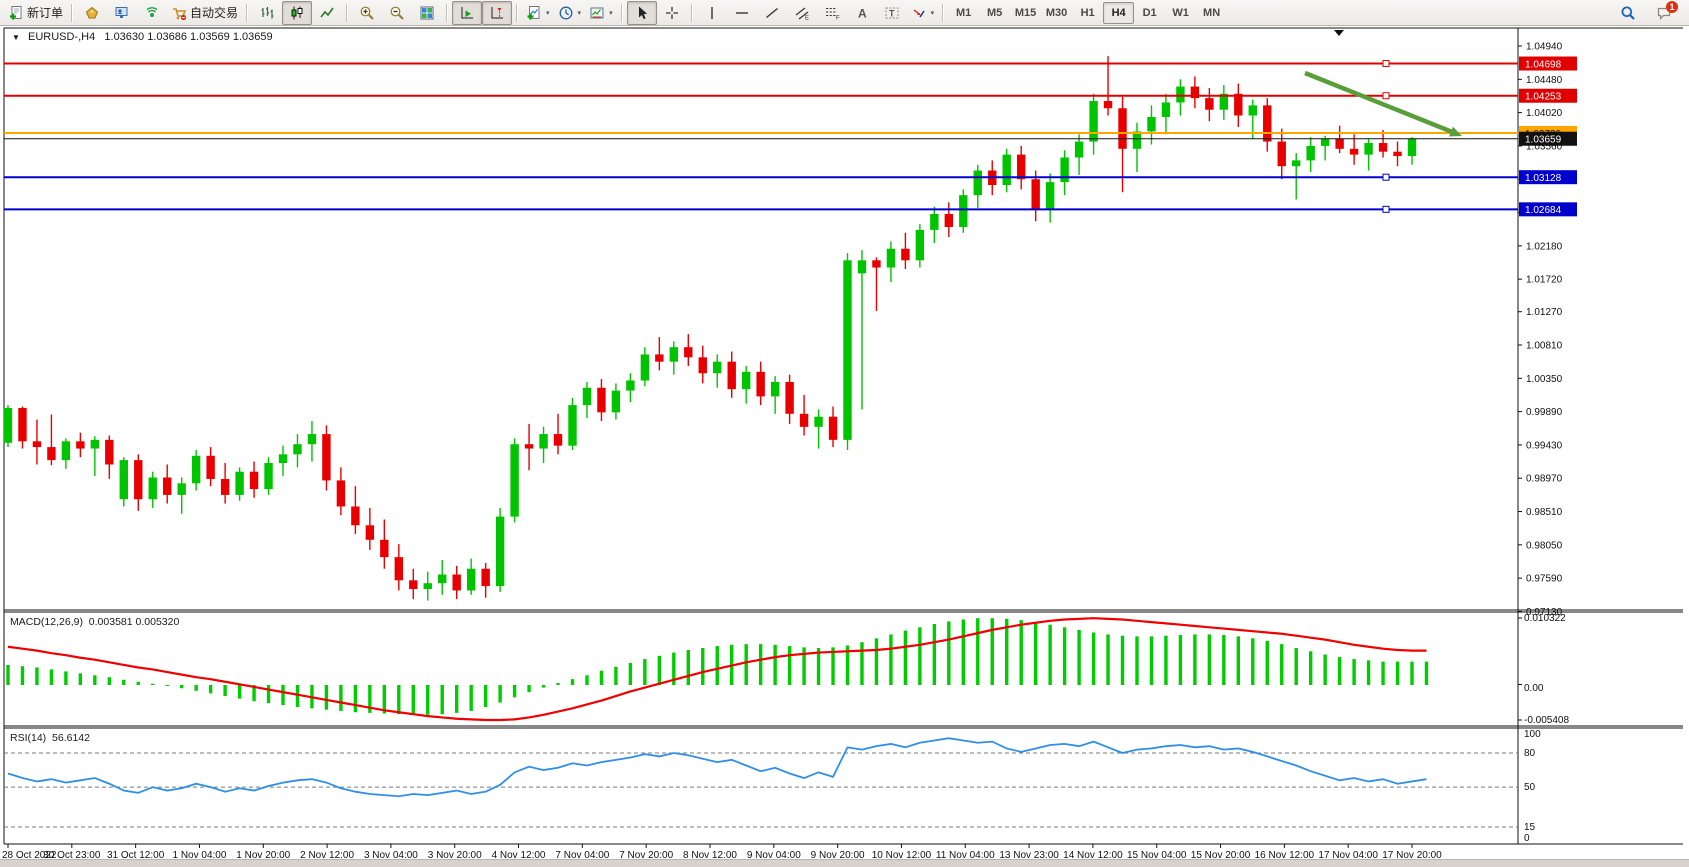  What do you see at coordinates (45, 13) in the screenshot?
I see `new-order-button-label: 新订单` at bounding box center [45, 13].